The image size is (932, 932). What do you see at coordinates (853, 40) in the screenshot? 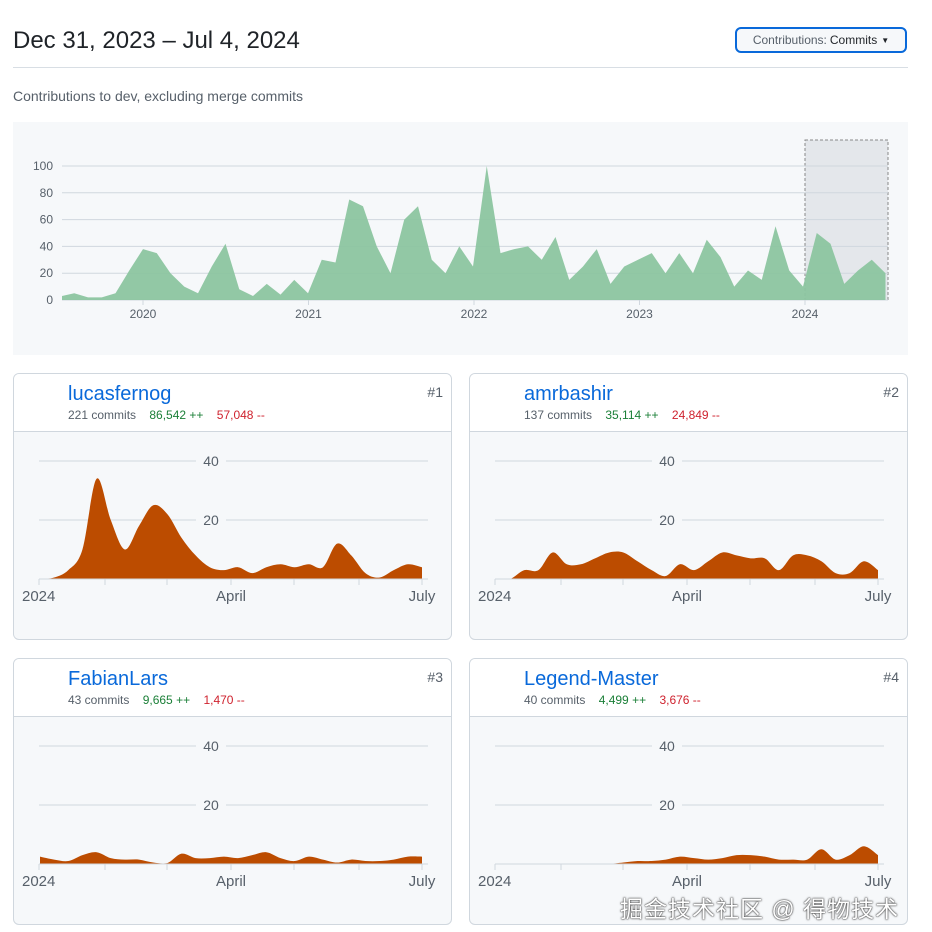
I see `dropdown-value: Commits` at bounding box center [853, 40].